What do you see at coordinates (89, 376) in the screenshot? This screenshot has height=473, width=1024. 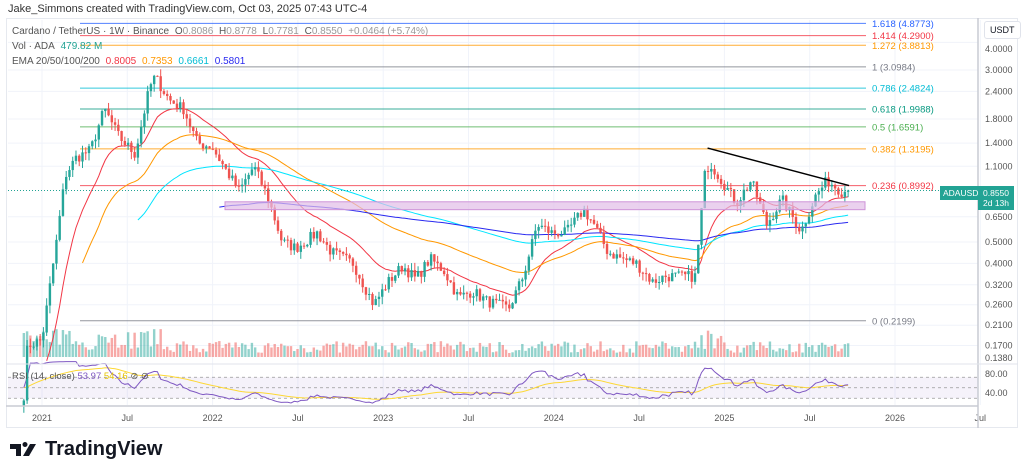 I see `rsi-value: 53.97` at bounding box center [89, 376].